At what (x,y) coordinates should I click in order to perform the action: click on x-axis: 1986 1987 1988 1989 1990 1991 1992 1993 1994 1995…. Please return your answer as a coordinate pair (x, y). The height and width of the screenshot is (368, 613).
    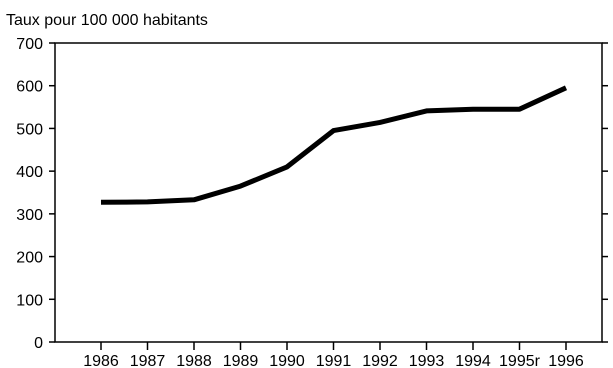
    Looking at the image, I should click on (333, 355).